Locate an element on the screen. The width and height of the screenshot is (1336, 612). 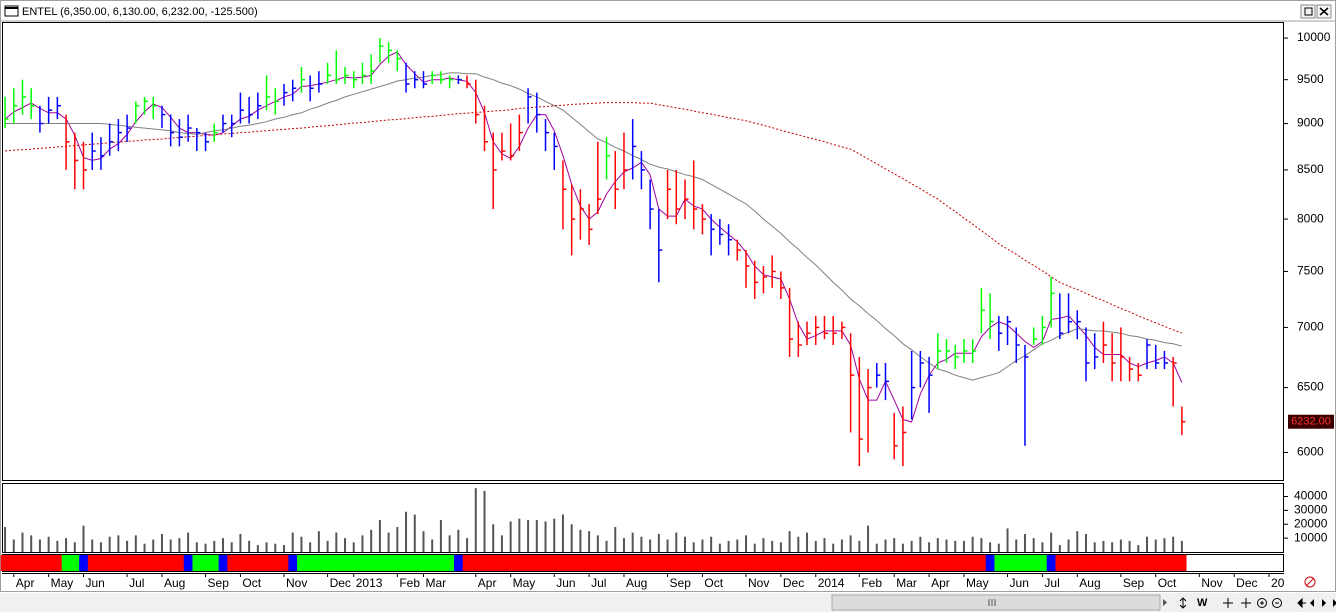
toolbar-zoom-in-plus is located at coordinates (1262, 603).